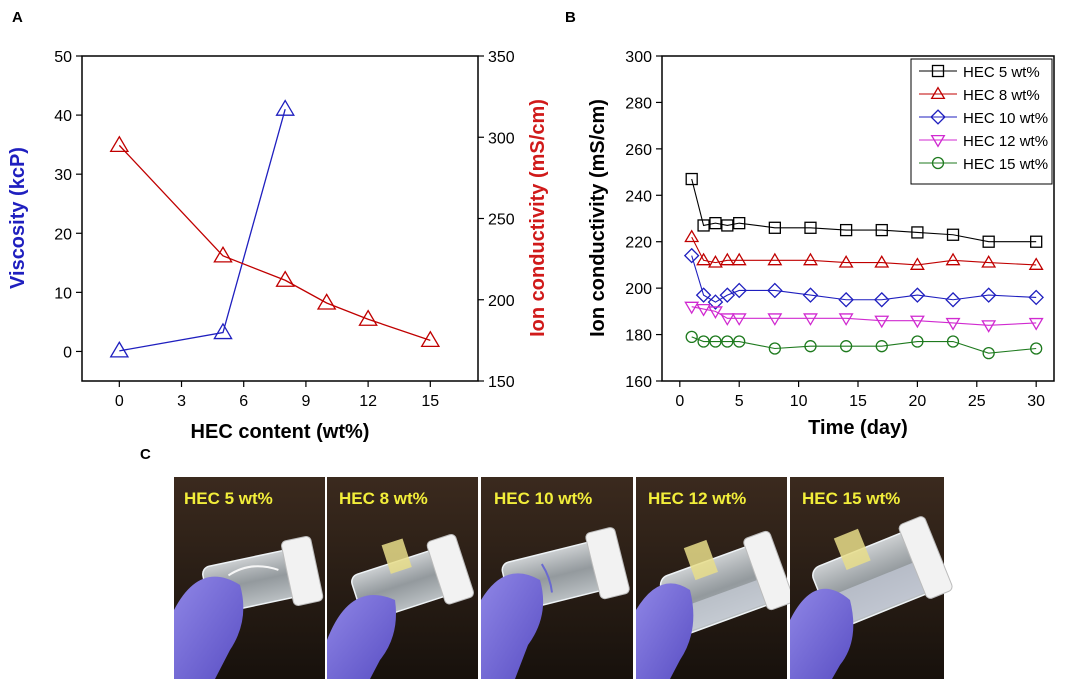 The image size is (1084, 686). Describe the element at coordinates (858, 428) in the screenshot. I see `chart-b-xlabel: Time (day)` at that location.